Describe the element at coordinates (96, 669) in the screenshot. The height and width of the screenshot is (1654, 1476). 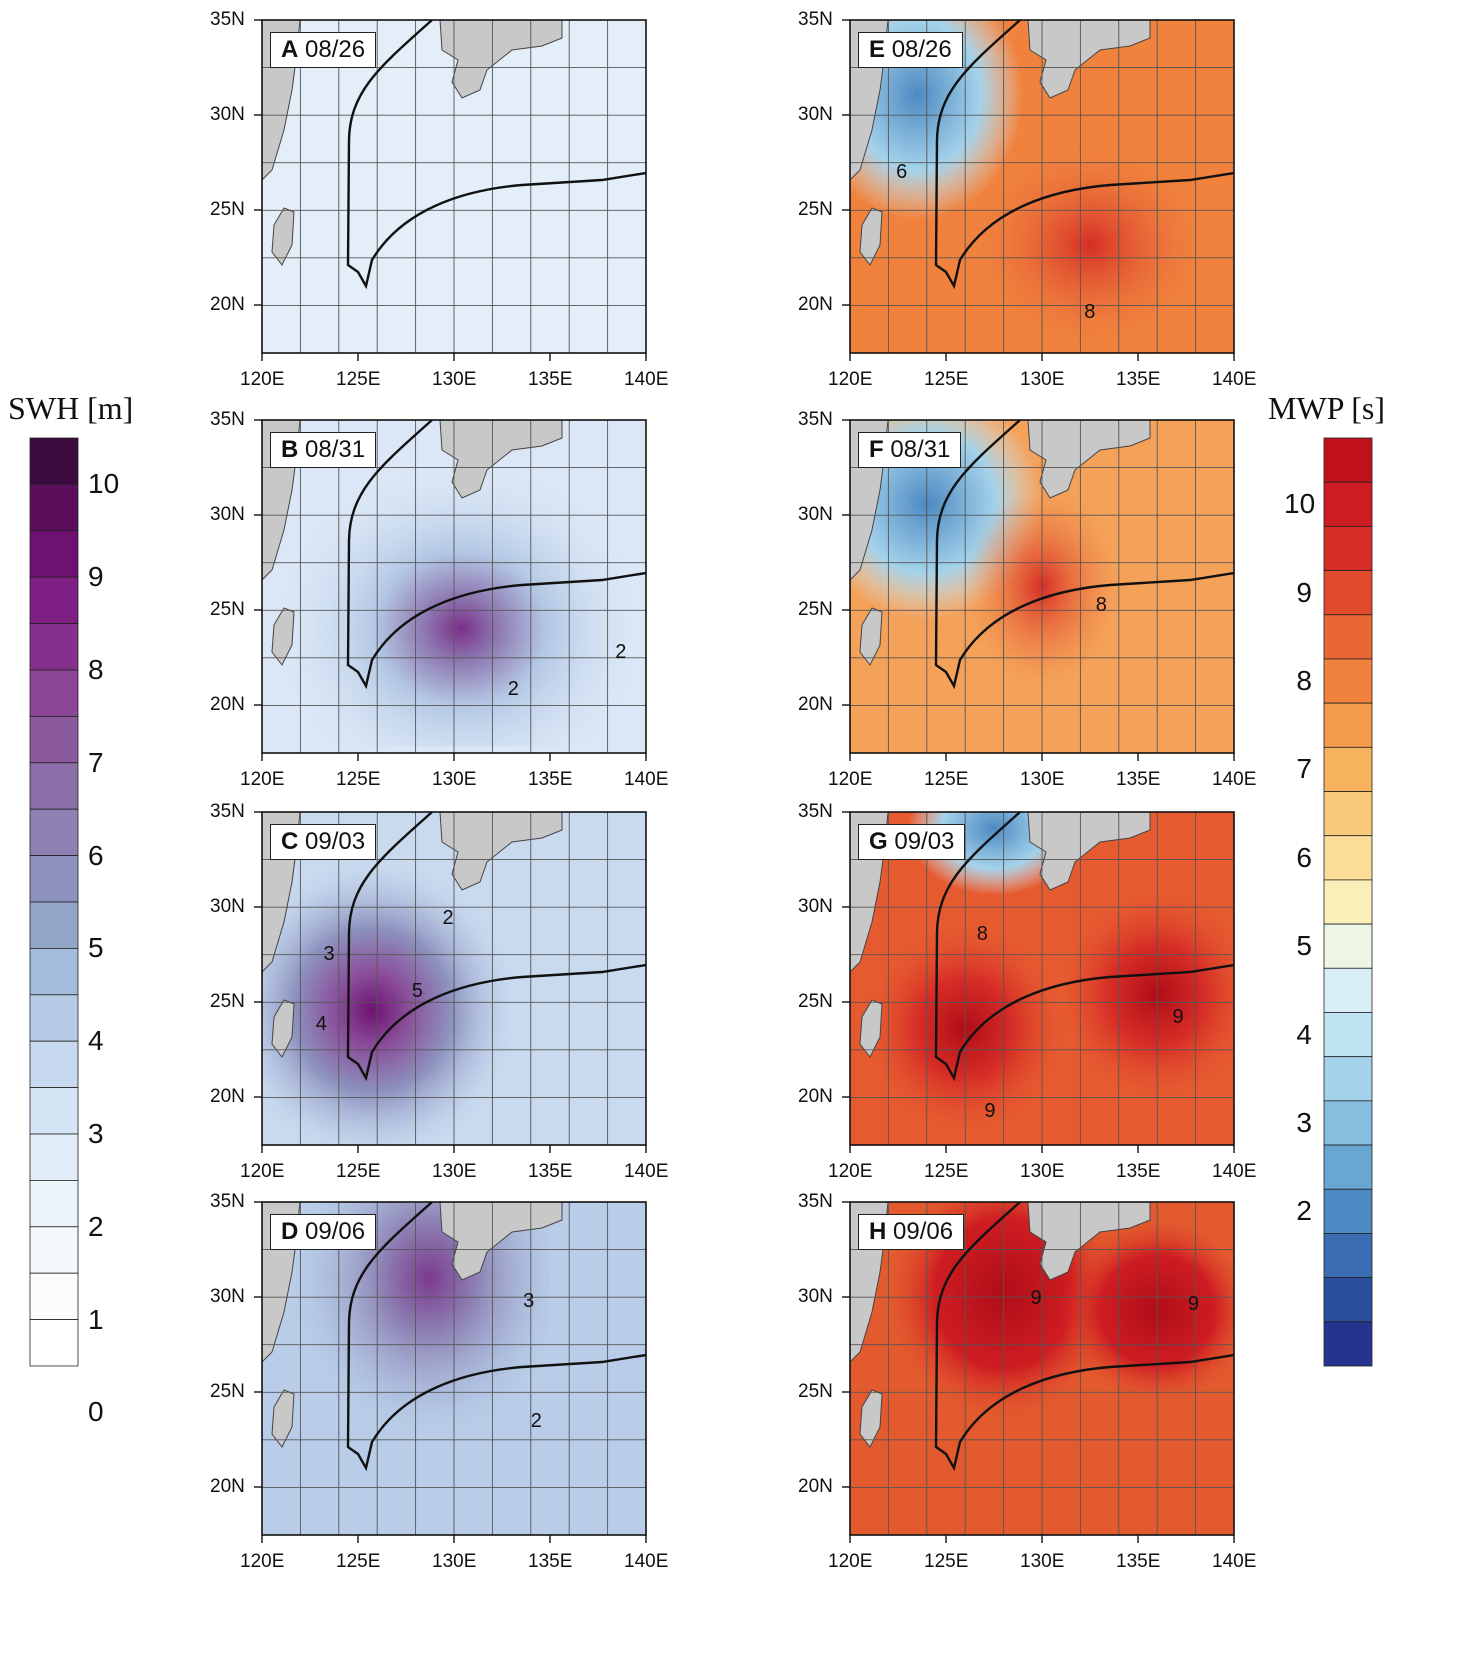
I see `swh-tick-label: 8` at that location.